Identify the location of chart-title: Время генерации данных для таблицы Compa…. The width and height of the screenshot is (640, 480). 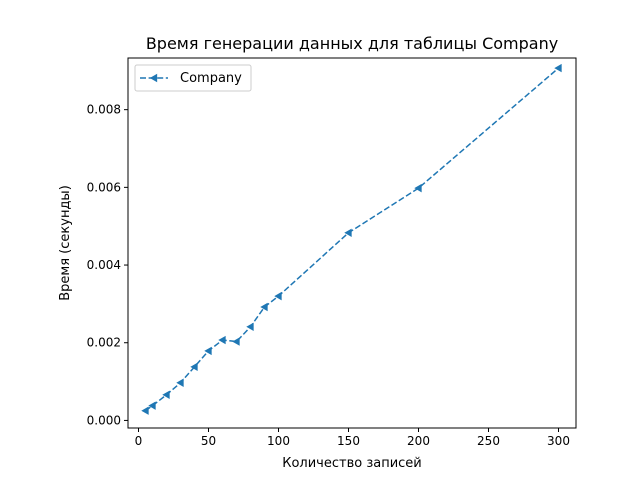
(352, 43).